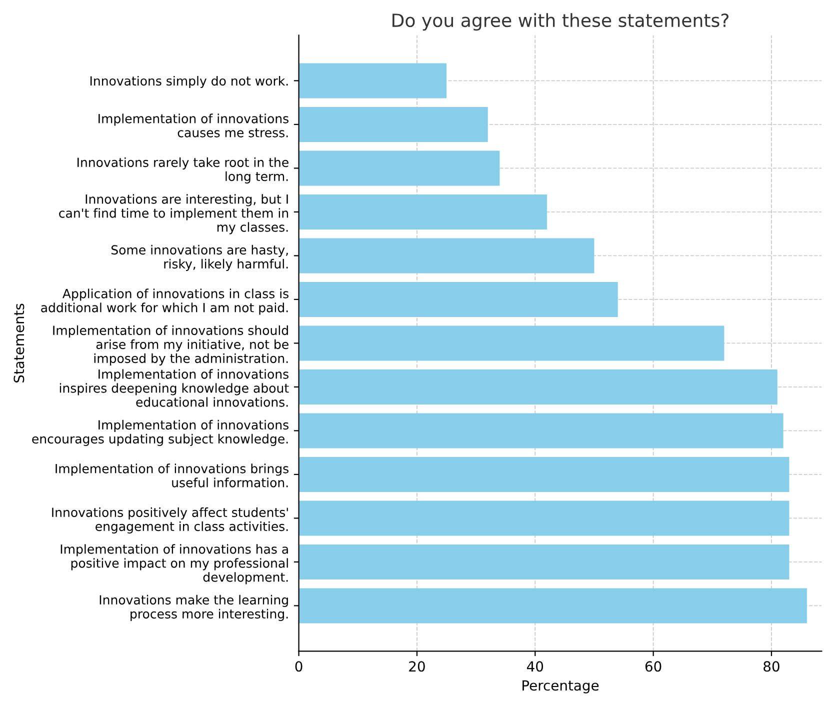 The height and width of the screenshot is (704, 830). Describe the element at coordinates (172, 476) in the screenshot. I see `y-tick-label: Implementation of innovations brings useful information.` at that location.